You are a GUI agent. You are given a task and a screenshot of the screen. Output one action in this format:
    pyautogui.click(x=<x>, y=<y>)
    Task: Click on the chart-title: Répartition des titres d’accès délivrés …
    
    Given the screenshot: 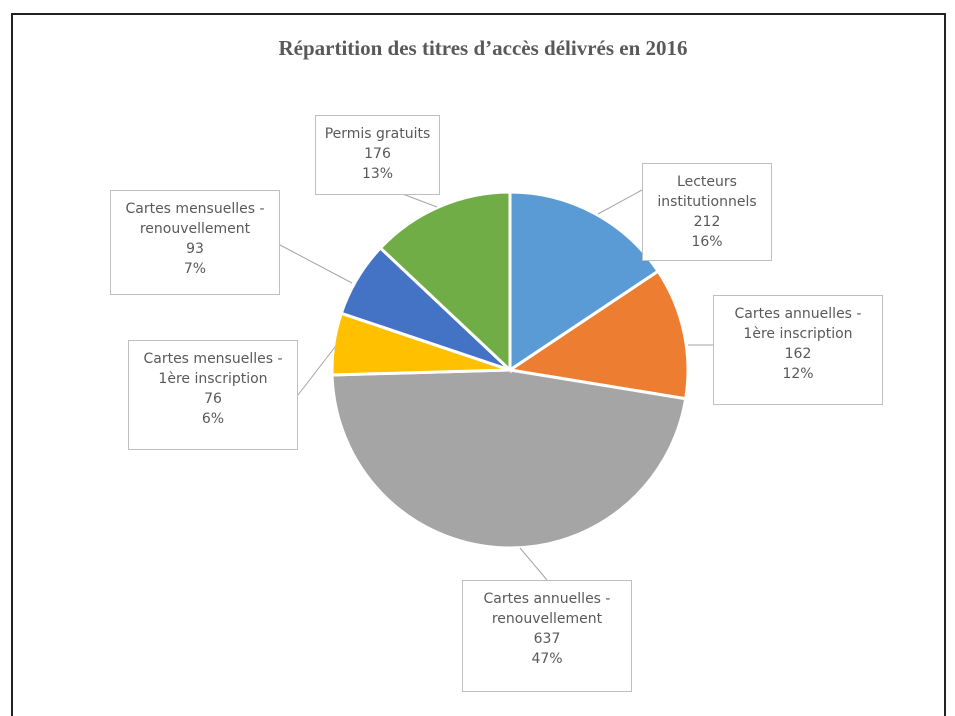 What is the action you would take?
    pyautogui.click(x=482, y=48)
    